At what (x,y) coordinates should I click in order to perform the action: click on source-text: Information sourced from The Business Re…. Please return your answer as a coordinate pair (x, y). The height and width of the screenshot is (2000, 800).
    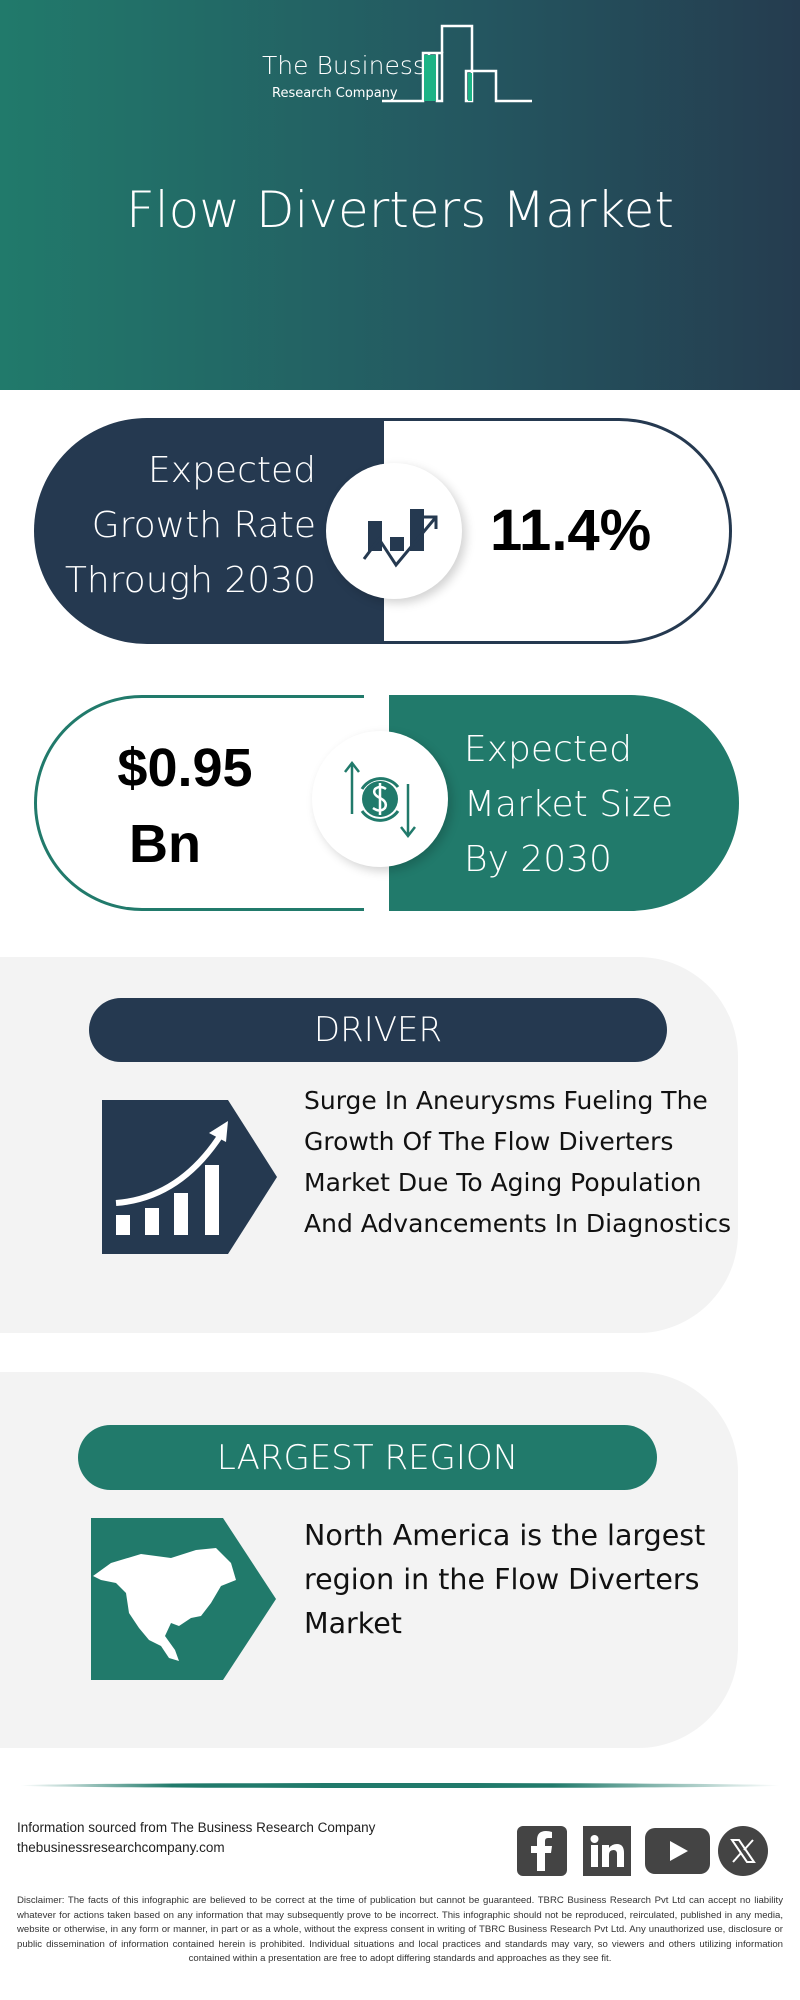
    Looking at the image, I should click on (196, 1827).